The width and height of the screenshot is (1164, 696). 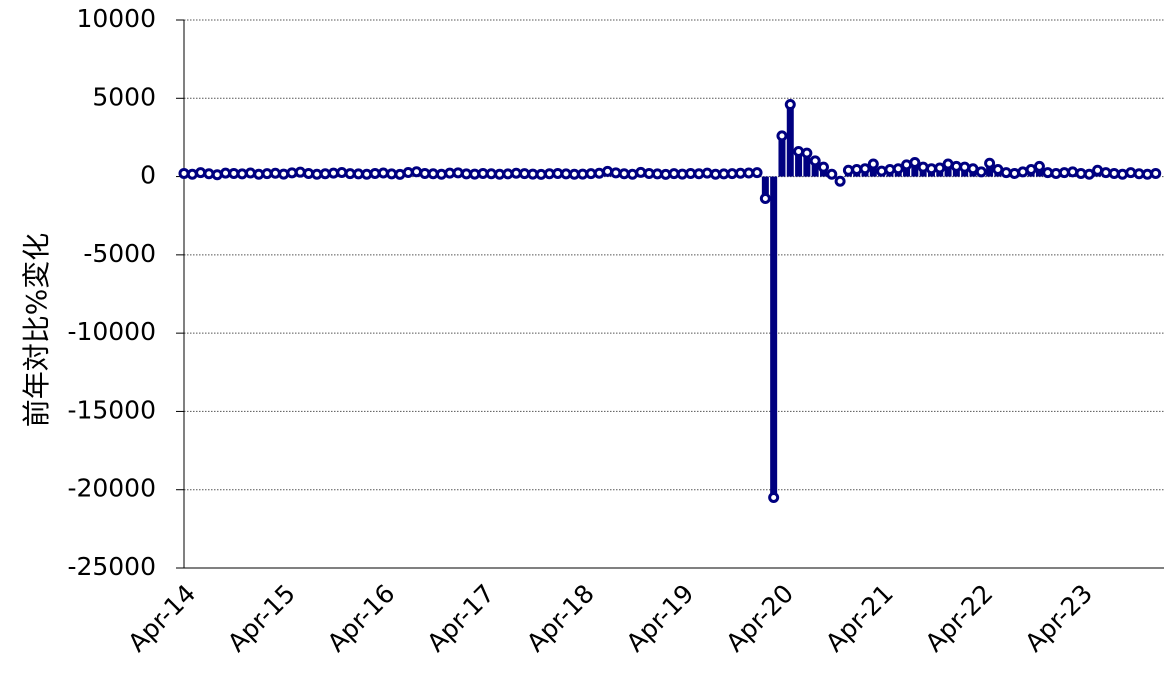 What do you see at coordinates (759, 618) in the screenshot?
I see `x-tick-label: Apr-20` at bounding box center [759, 618].